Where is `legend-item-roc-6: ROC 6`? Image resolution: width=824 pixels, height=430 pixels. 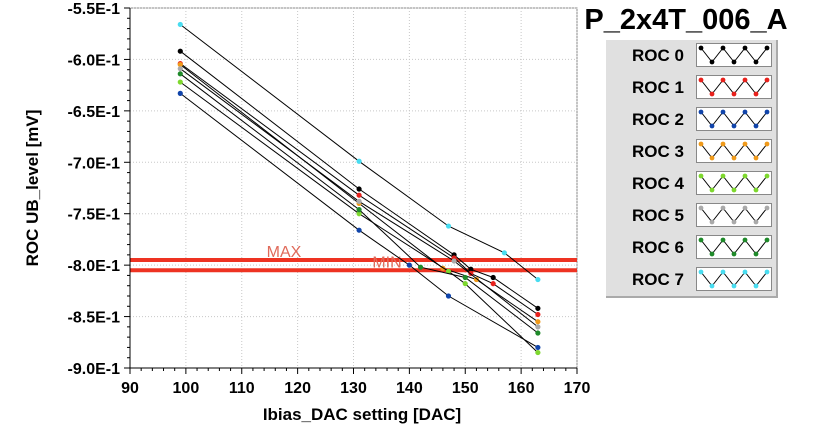
legend-item-roc-6: ROC 6 is located at coordinates (694, 247).